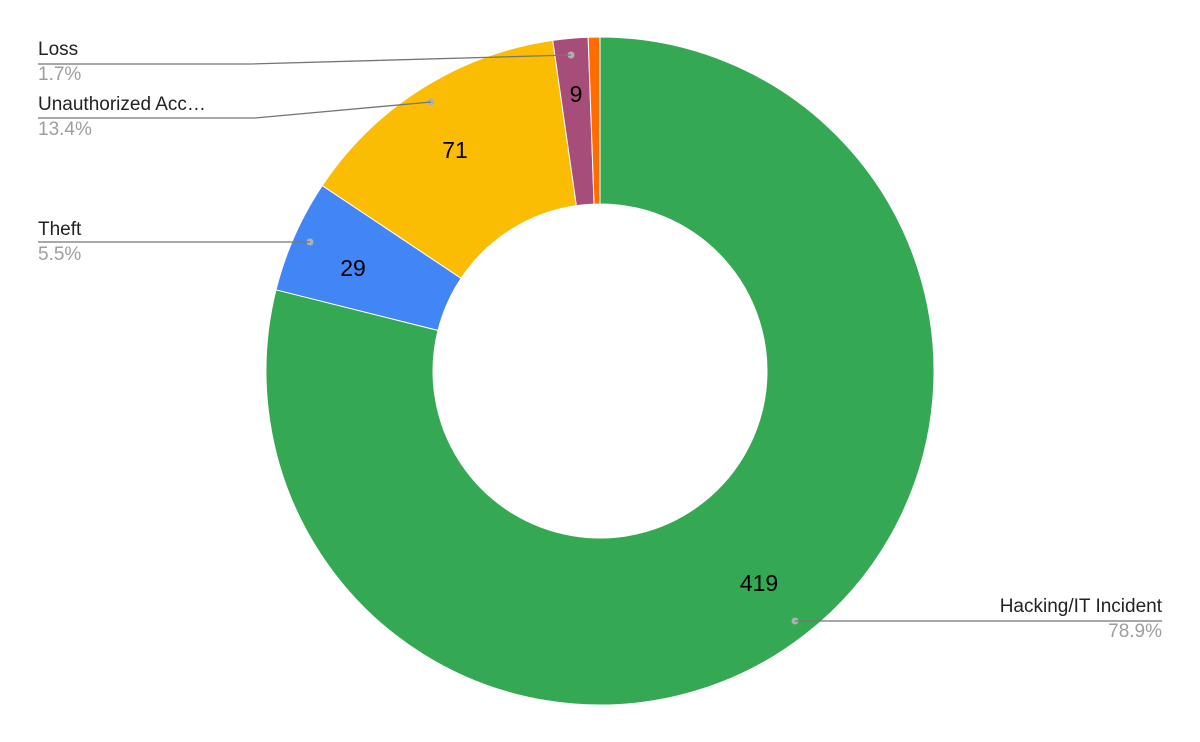 This screenshot has width=1200, height=742. I want to click on callout-name-theft: Theft, so click(60, 229).